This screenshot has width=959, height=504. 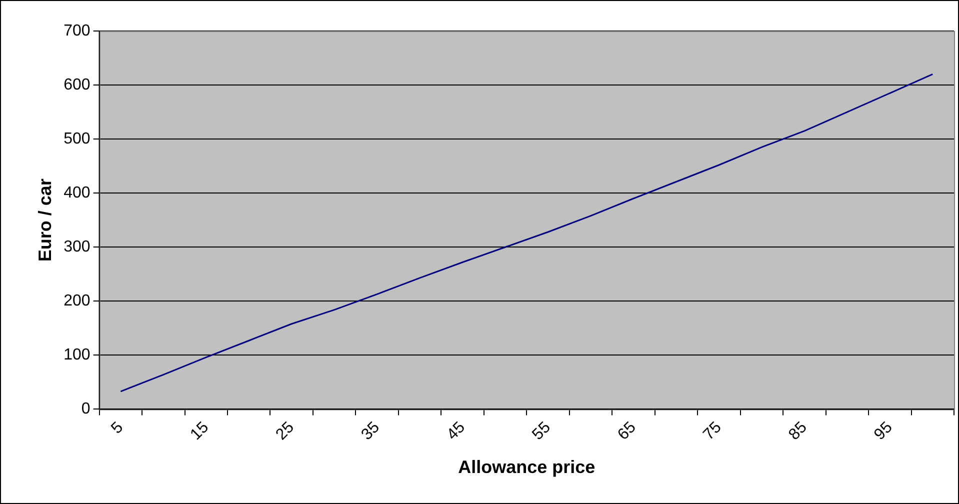 What do you see at coordinates (77, 247) in the screenshot?
I see `y-tick-label: 300` at bounding box center [77, 247].